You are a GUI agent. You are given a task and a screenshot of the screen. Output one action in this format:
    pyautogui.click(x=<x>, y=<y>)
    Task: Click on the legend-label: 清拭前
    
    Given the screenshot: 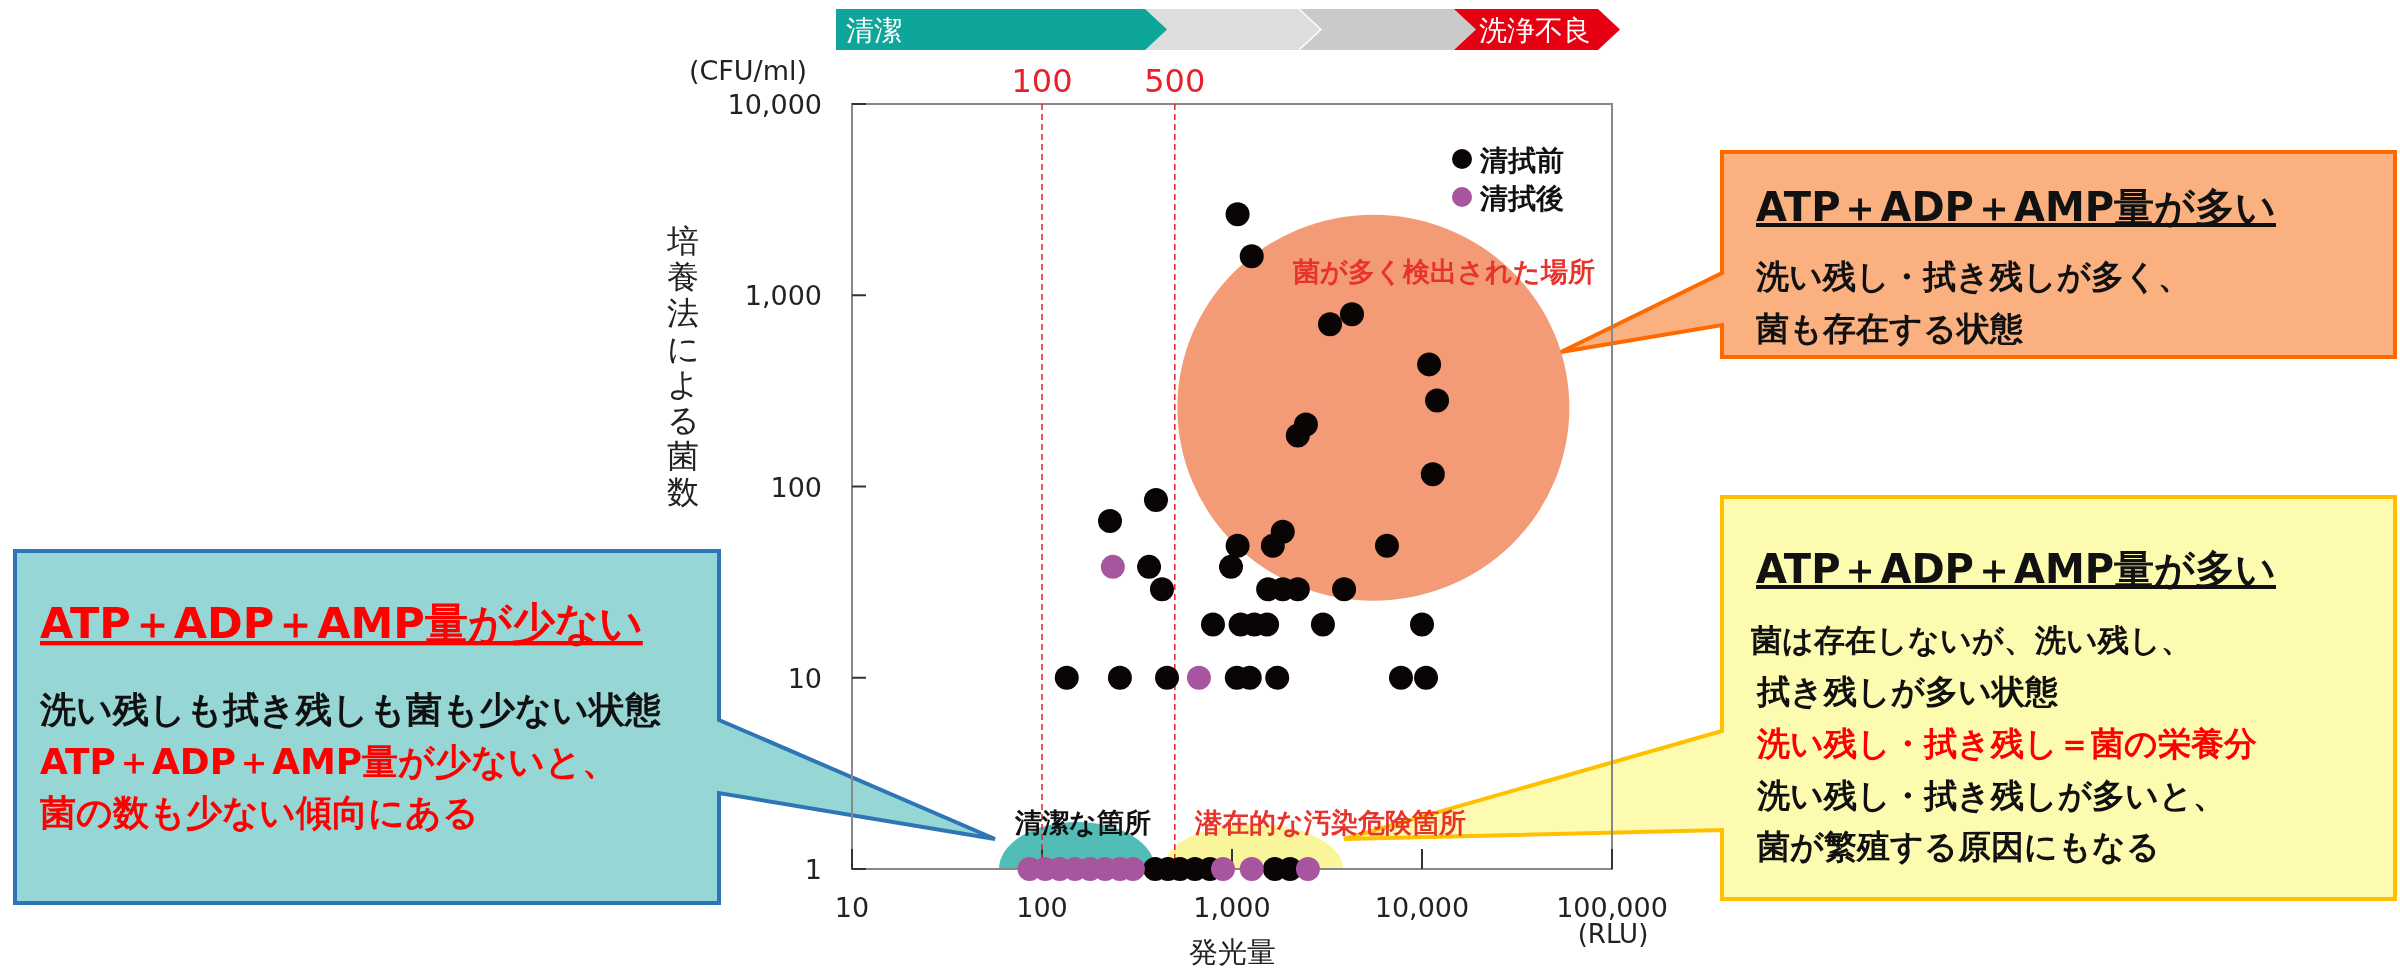 What is the action you would take?
    pyautogui.click(x=1521, y=160)
    